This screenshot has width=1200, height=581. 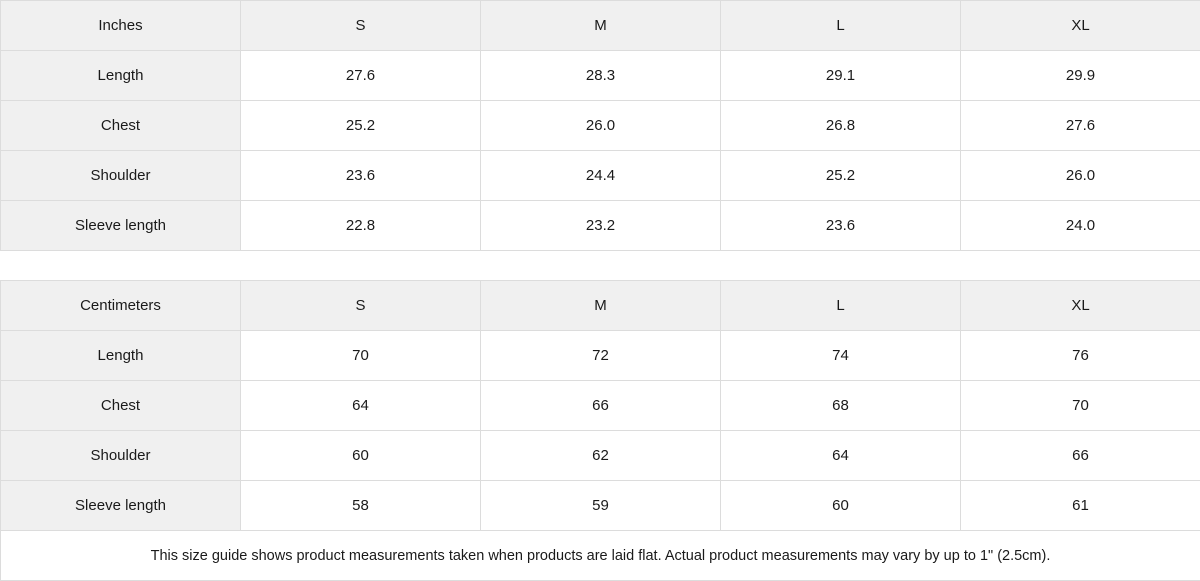 I want to click on measurement-value: 72, so click(x=601, y=356).